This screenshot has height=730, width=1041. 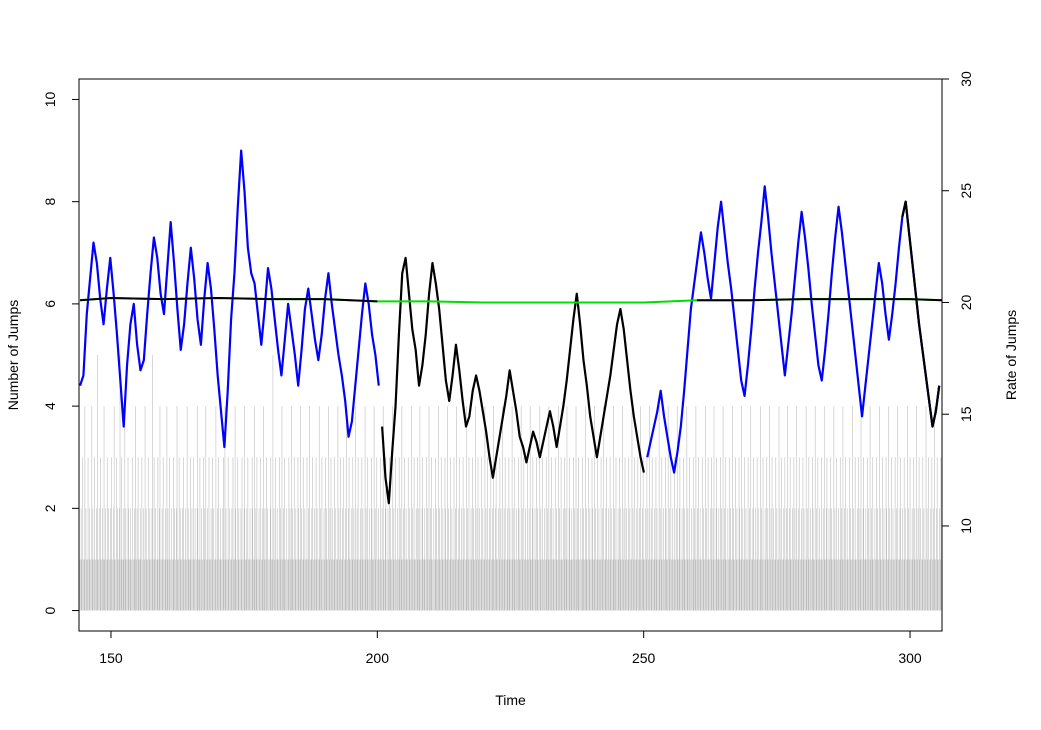 What do you see at coordinates (910, 658) in the screenshot?
I see `x-tick-label: 300` at bounding box center [910, 658].